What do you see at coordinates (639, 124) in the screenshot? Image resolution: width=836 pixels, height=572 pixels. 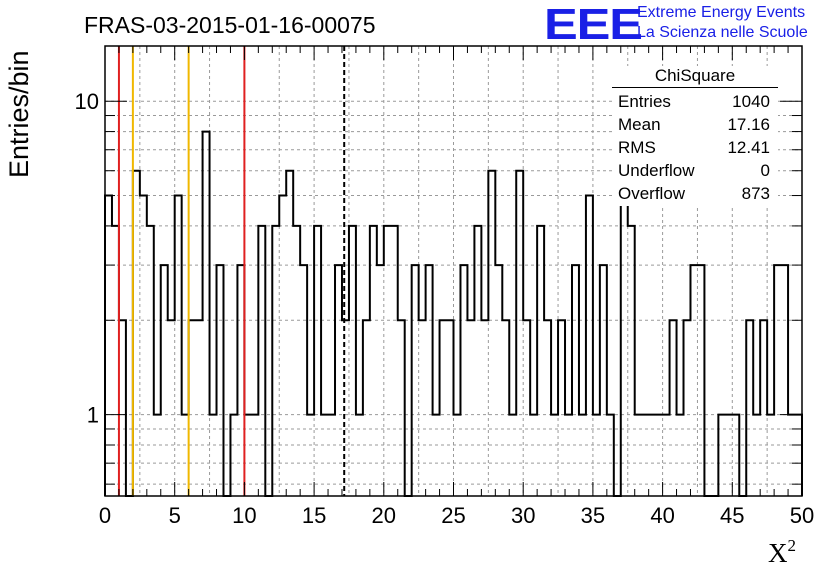 I see `stats-label: Mean` at bounding box center [639, 124].